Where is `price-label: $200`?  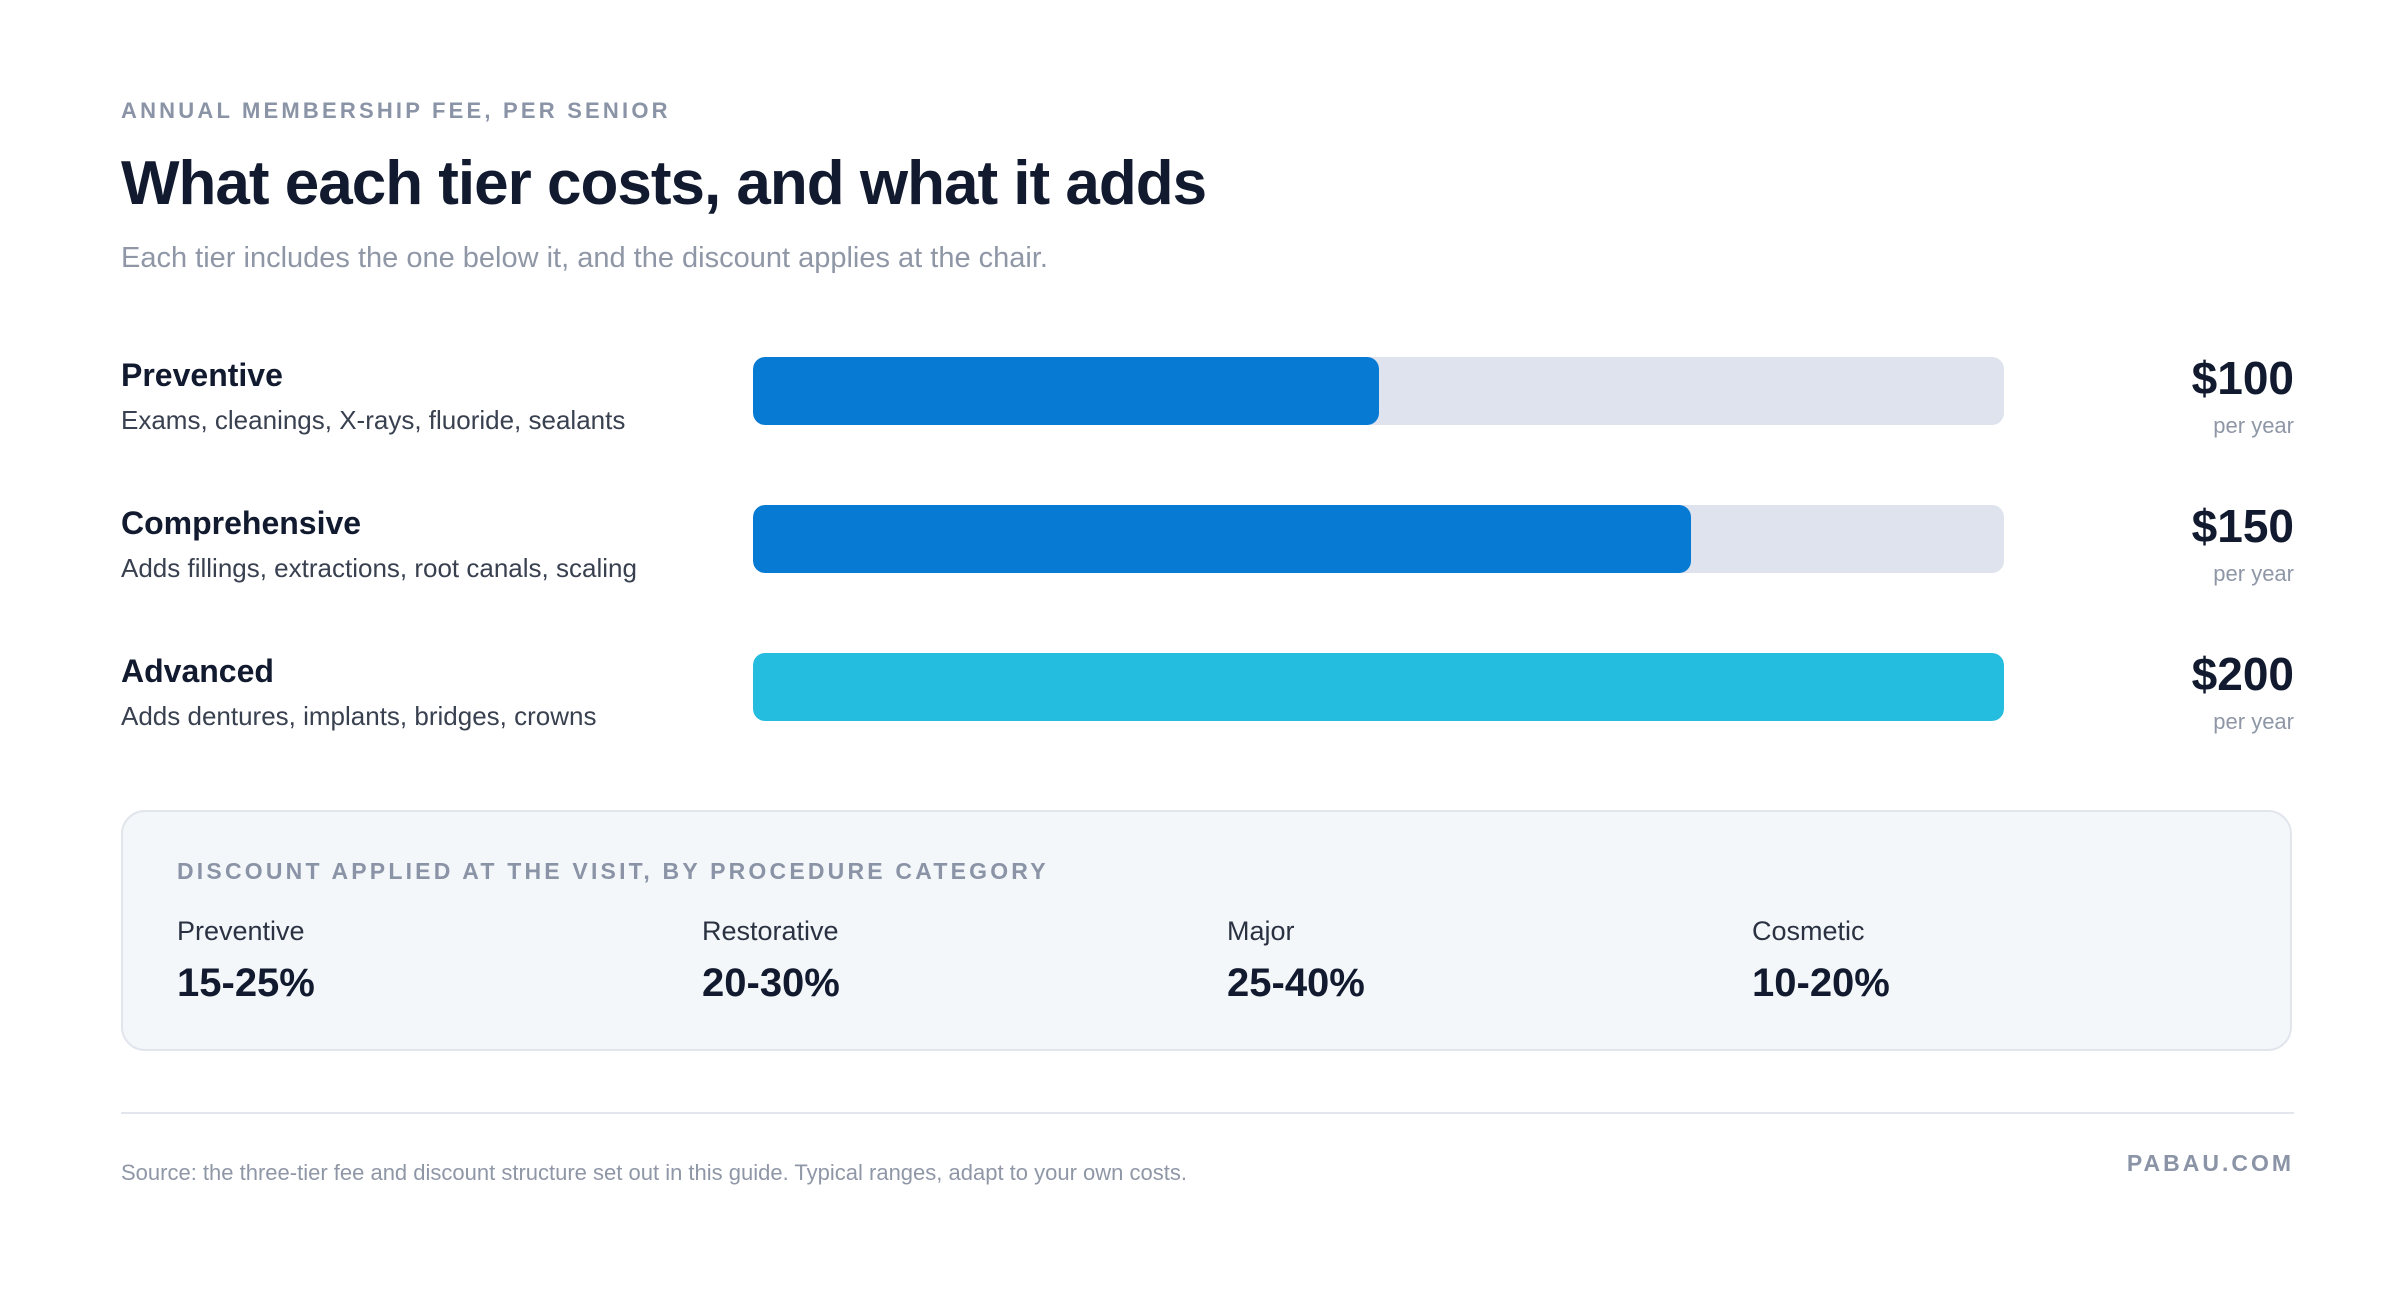 price-label: $200 is located at coordinates (2242, 674).